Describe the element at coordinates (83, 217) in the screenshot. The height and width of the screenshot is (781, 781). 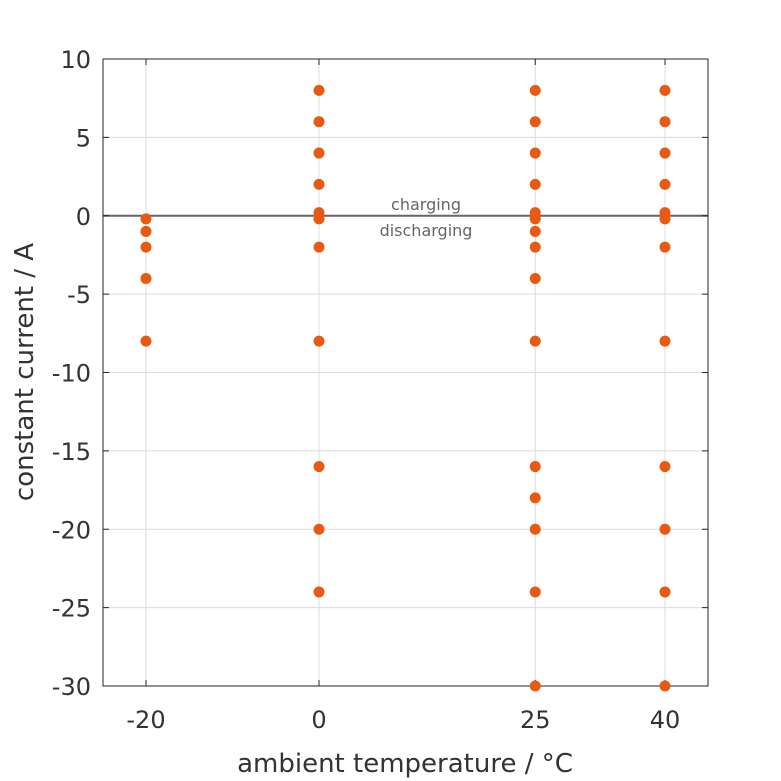
I see `y-tick-label: 0` at that location.